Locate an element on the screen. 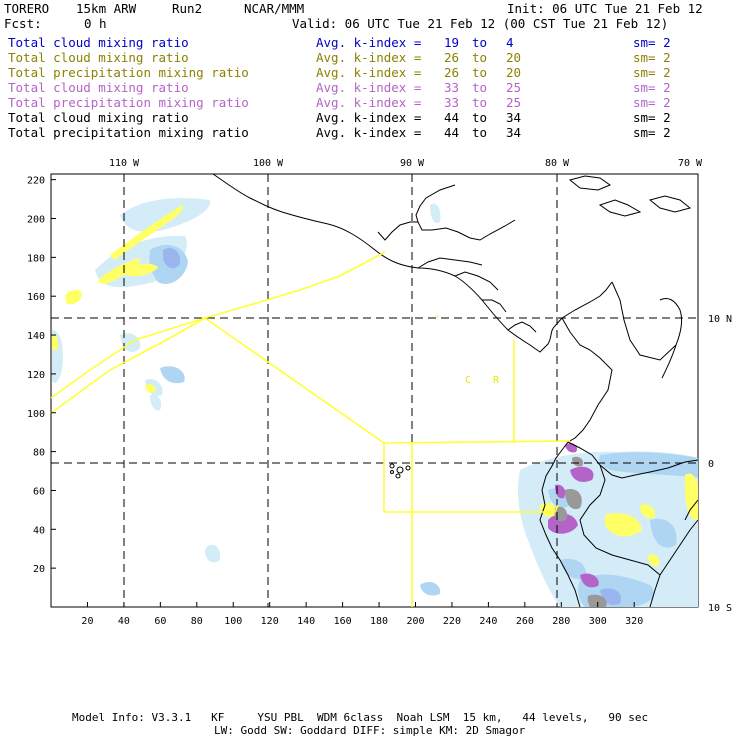 The image size is (740, 740). region-tick-mark: ' is located at coordinates (437, 319).